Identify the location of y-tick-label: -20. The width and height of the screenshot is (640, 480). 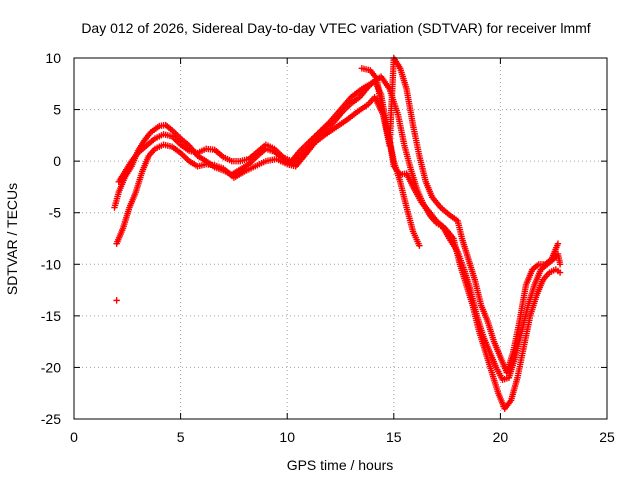
(51, 367).